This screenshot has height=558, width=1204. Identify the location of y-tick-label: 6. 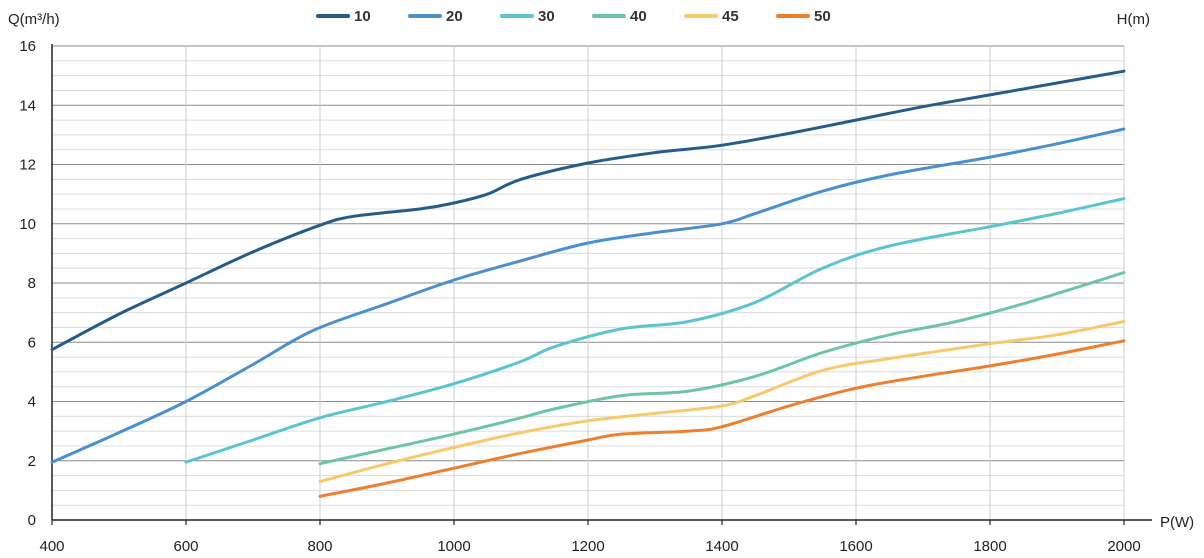
(32, 342).